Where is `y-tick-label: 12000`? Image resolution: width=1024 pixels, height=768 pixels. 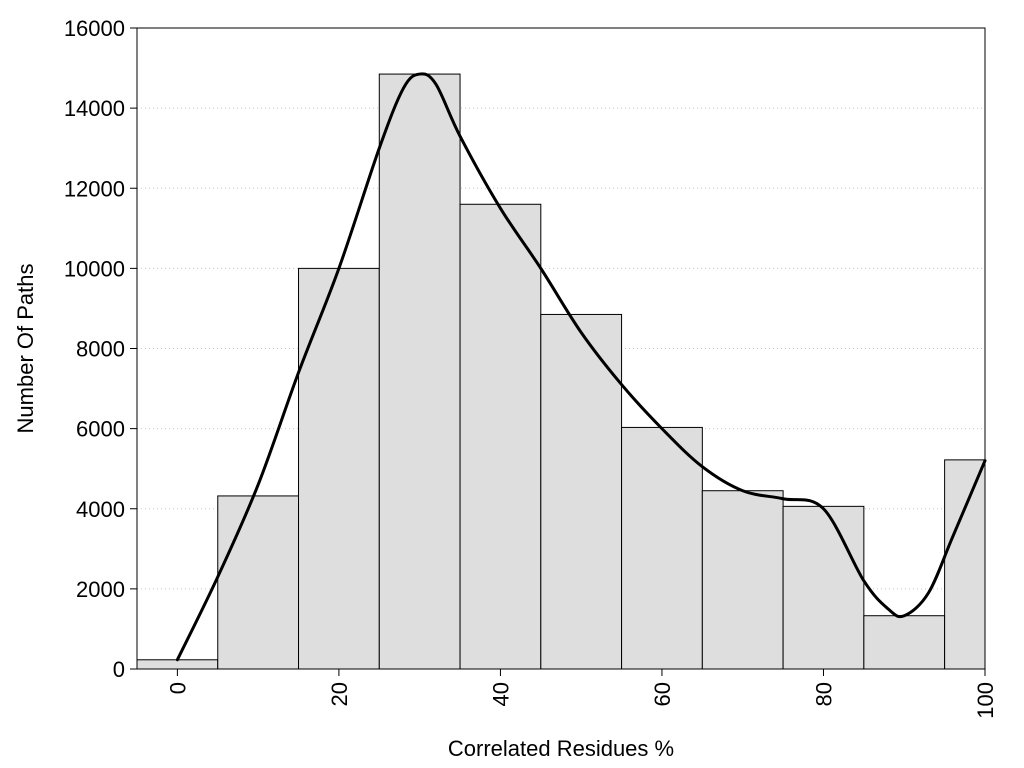 y-tick-label: 12000 is located at coordinates (94, 188).